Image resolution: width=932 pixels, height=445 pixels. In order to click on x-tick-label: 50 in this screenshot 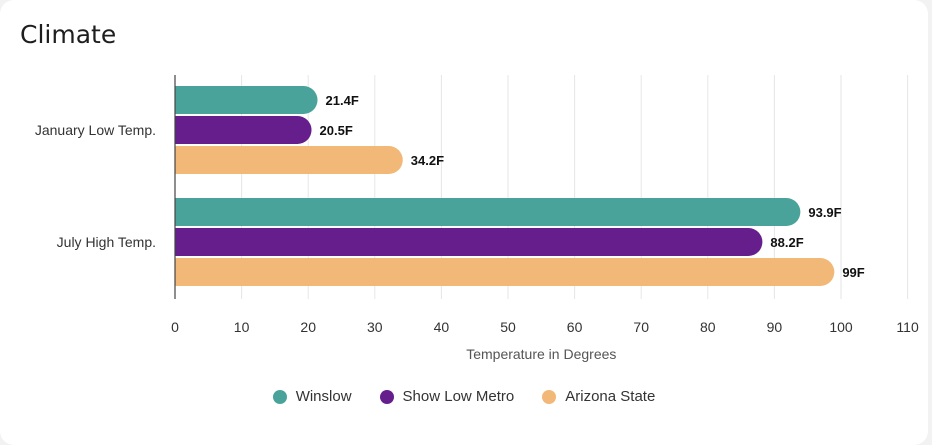, I will do `click(508, 327)`.